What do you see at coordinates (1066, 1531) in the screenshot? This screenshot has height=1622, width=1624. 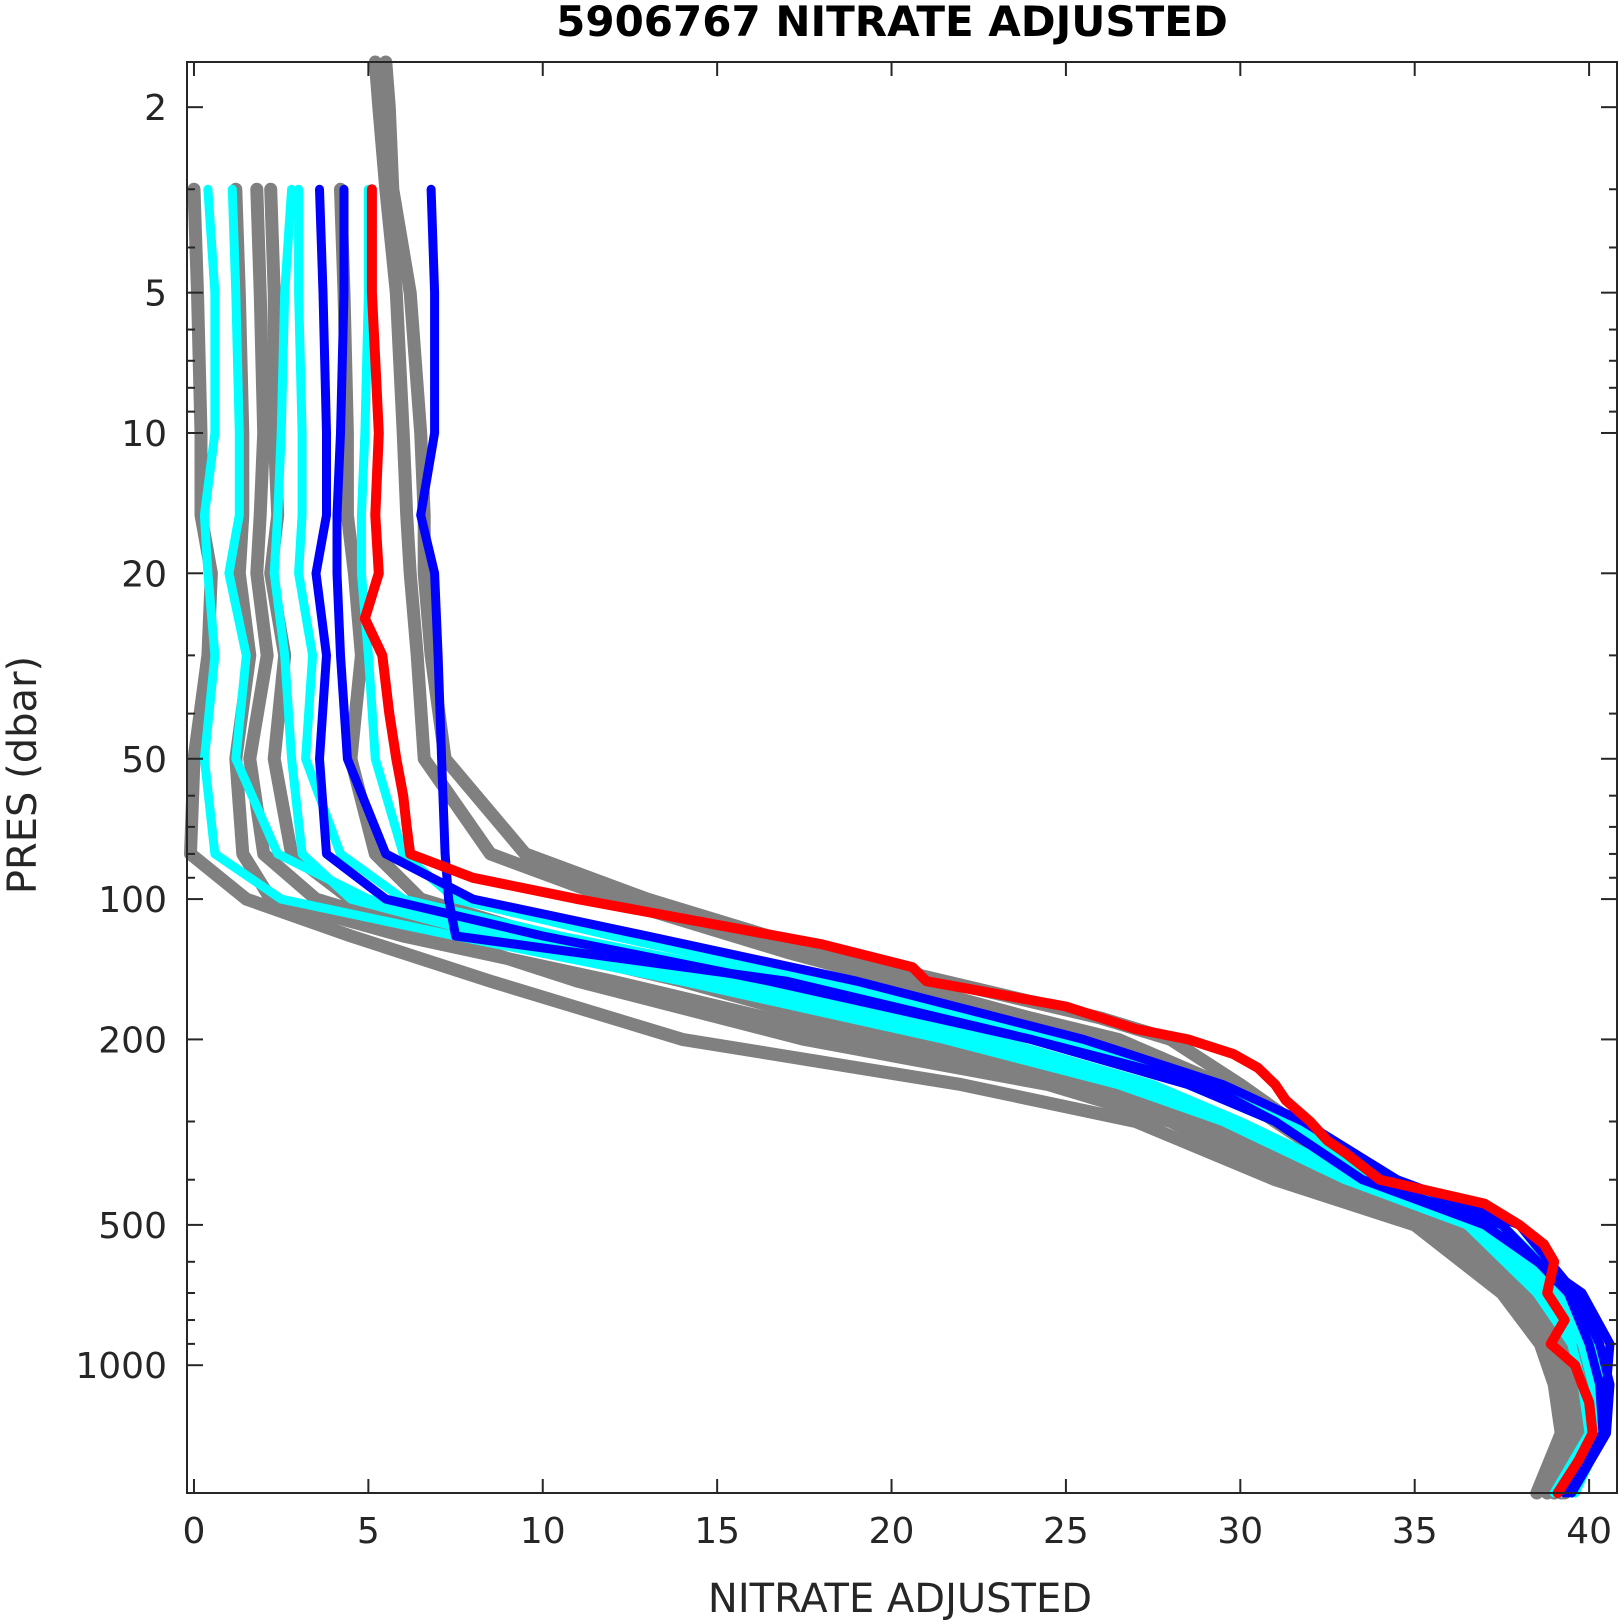 I see `x-tick-label: 25` at bounding box center [1066, 1531].